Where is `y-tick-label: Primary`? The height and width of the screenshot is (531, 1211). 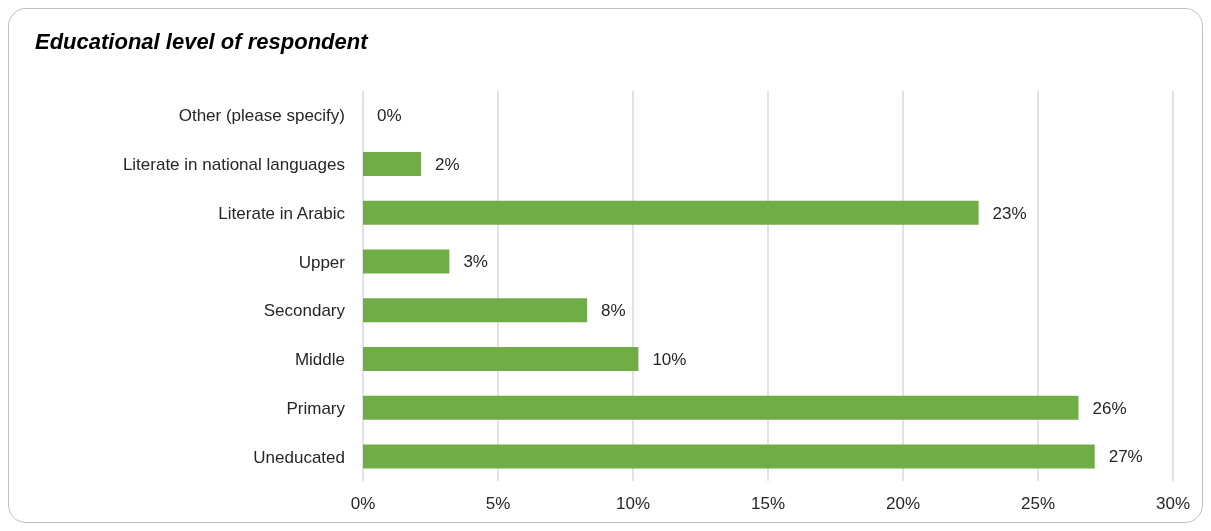 y-tick-label: Primary is located at coordinates (316, 408).